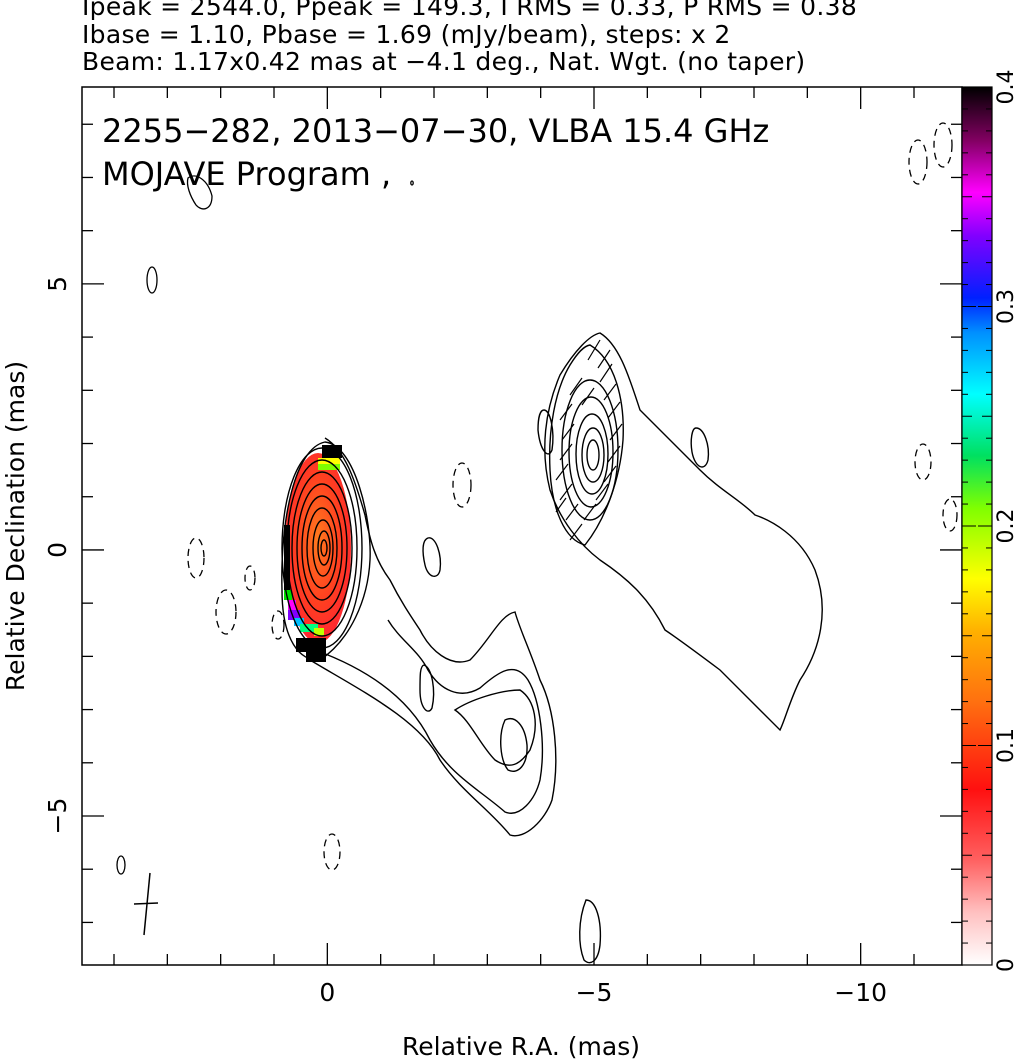 This screenshot has height=1061, width=1022. What do you see at coordinates (1006, 306) in the screenshot?
I see `colorbar-tick-label: 0.3` at bounding box center [1006, 306].